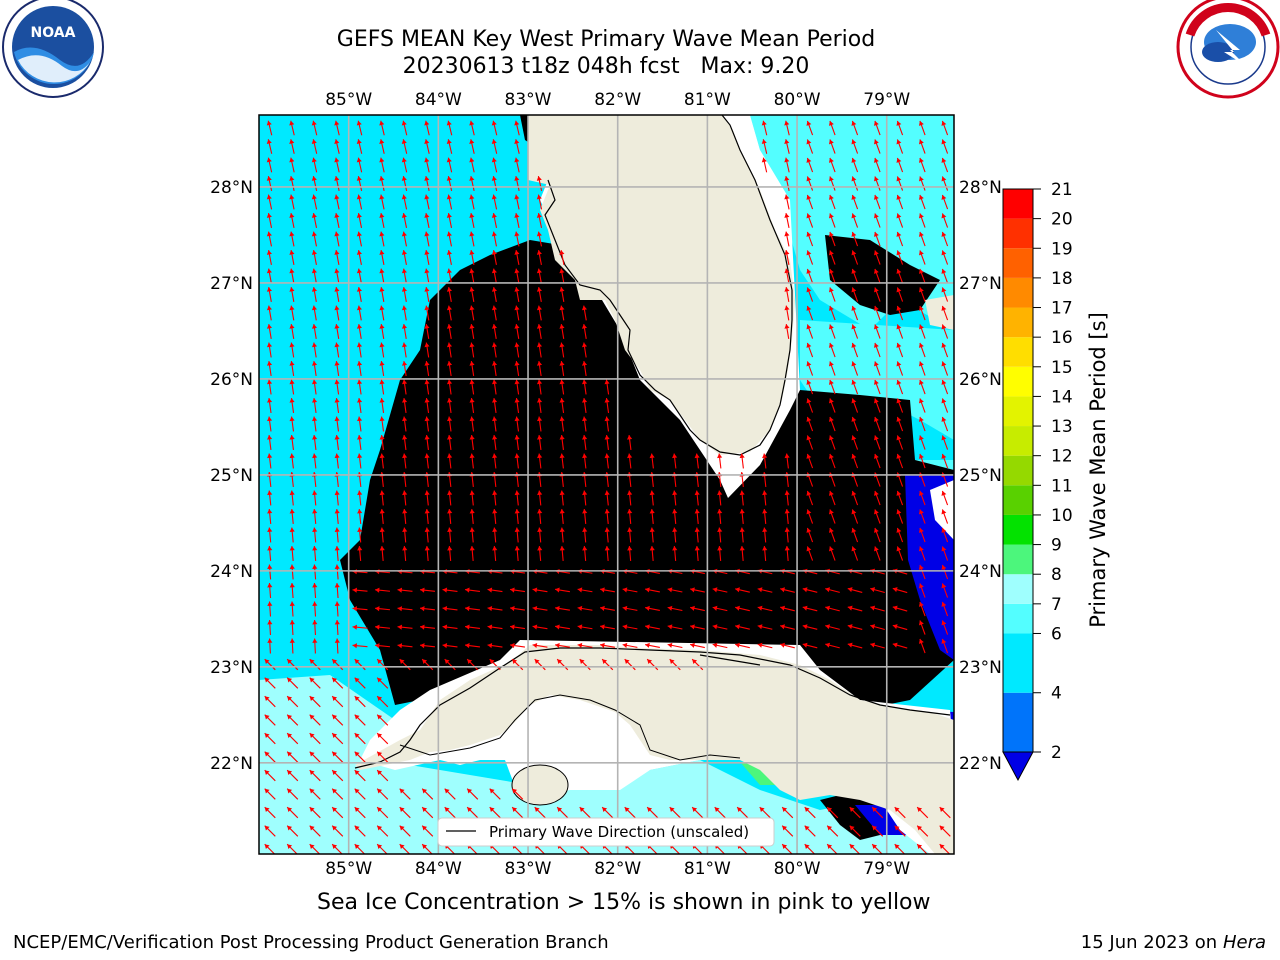  Describe the element at coordinates (1056, 694) in the screenshot. I see `colorbar-tick-label: 4` at that location.